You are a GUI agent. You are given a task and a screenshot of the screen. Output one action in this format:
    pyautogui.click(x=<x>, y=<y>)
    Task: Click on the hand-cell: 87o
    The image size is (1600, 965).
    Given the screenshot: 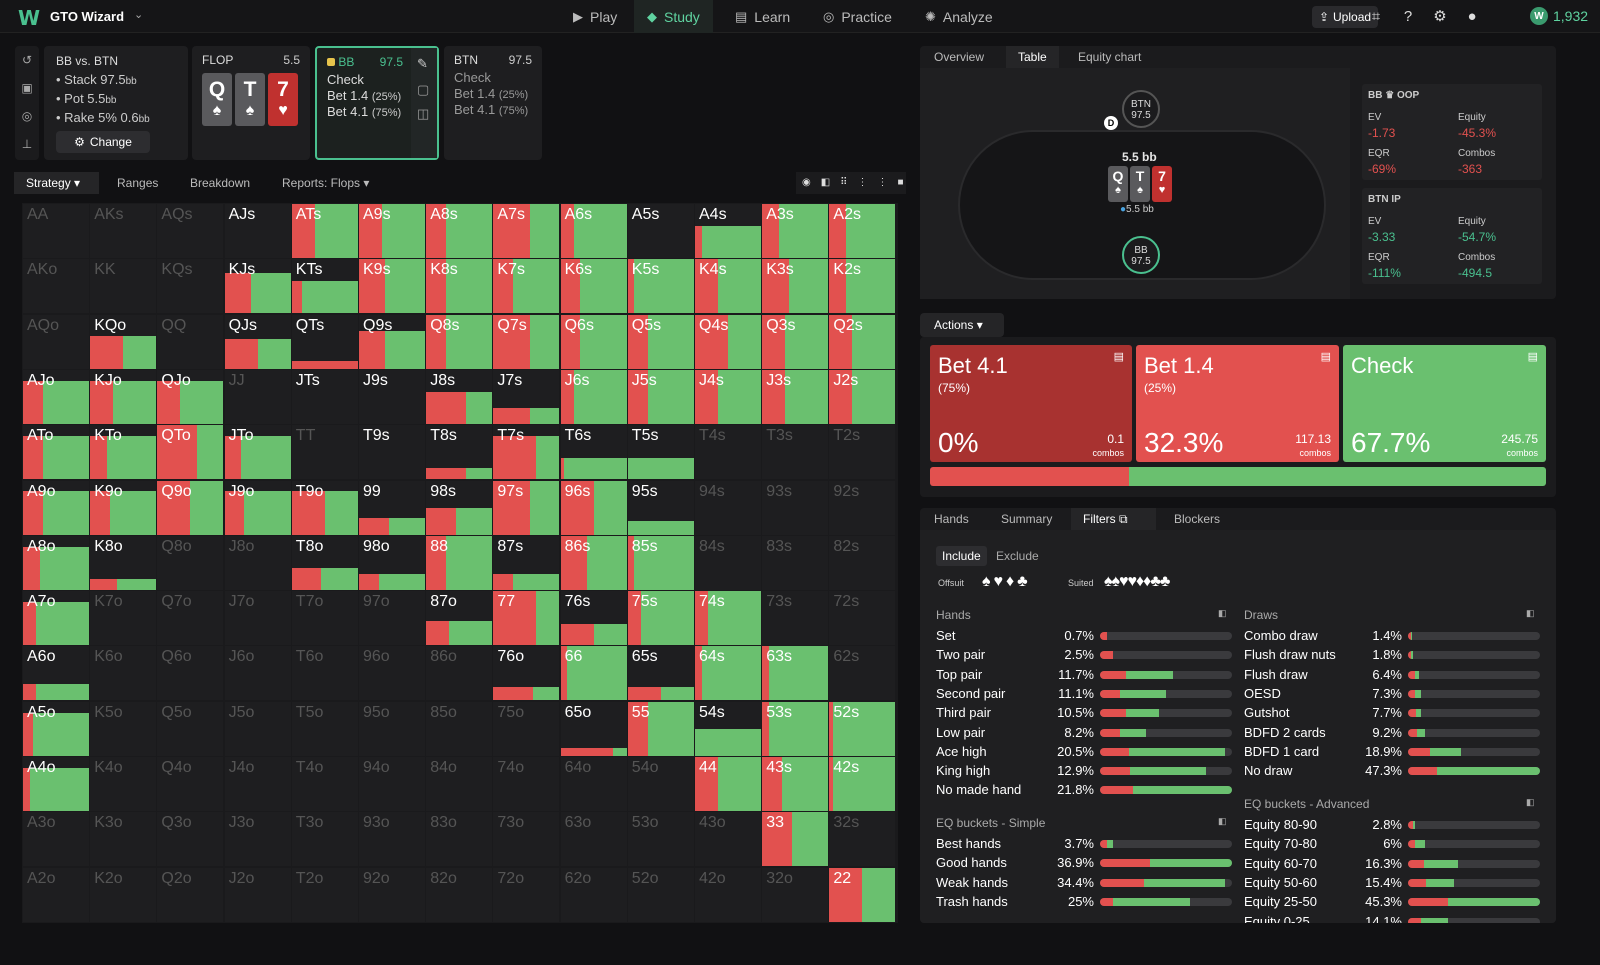 What is the action you would take?
    pyautogui.click(x=459, y=618)
    